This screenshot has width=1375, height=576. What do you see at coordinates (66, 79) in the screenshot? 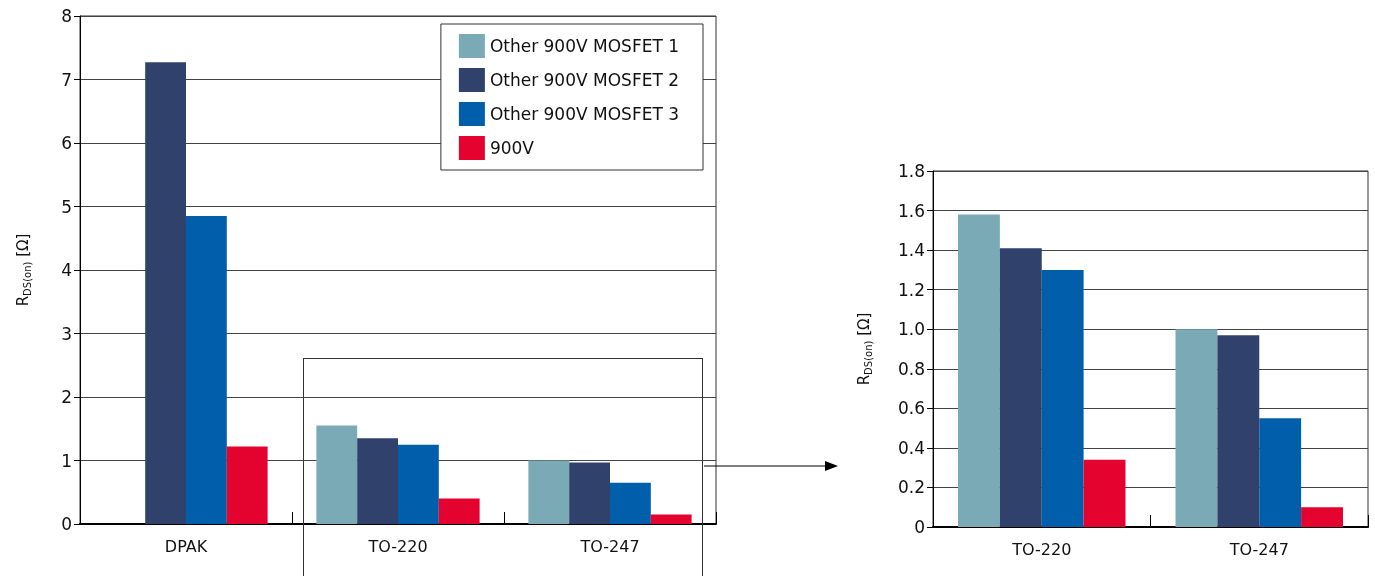
I see `y-tick-label: 7` at bounding box center [66, 79].